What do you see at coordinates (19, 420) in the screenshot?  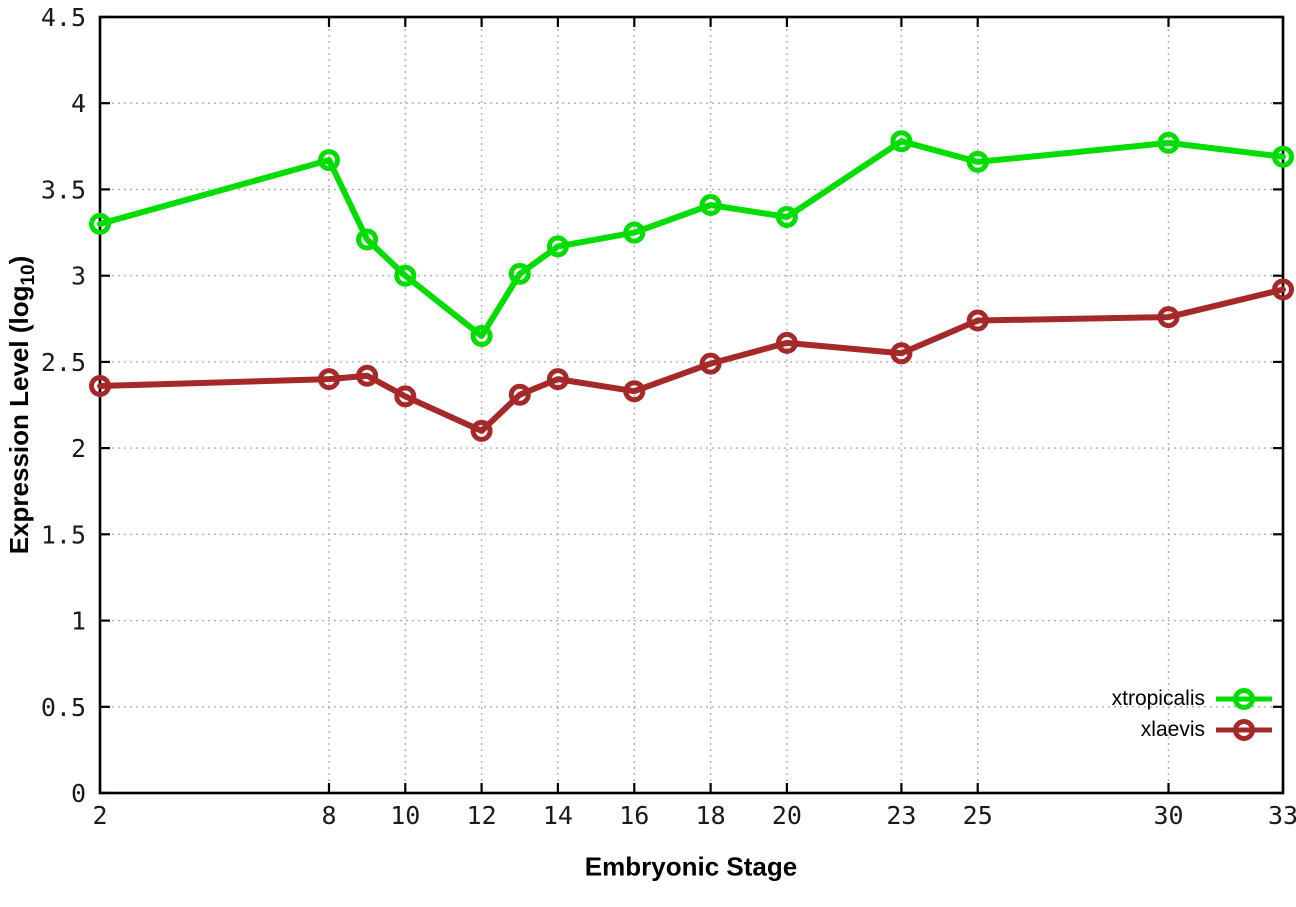 I see `y-axis-title-text: Expression Level (log` at bounding box center [19, 420].